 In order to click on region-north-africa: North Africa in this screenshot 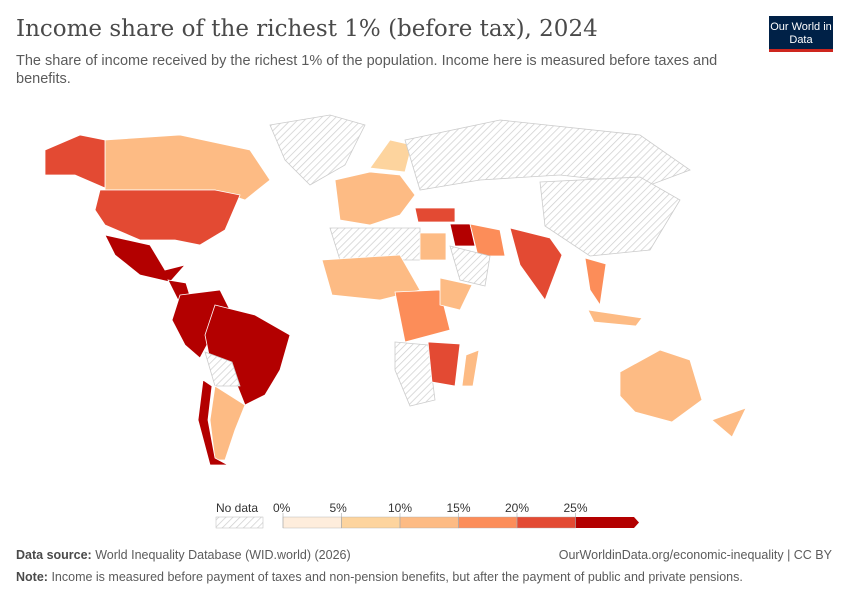, I will do `click(375, 244)`.